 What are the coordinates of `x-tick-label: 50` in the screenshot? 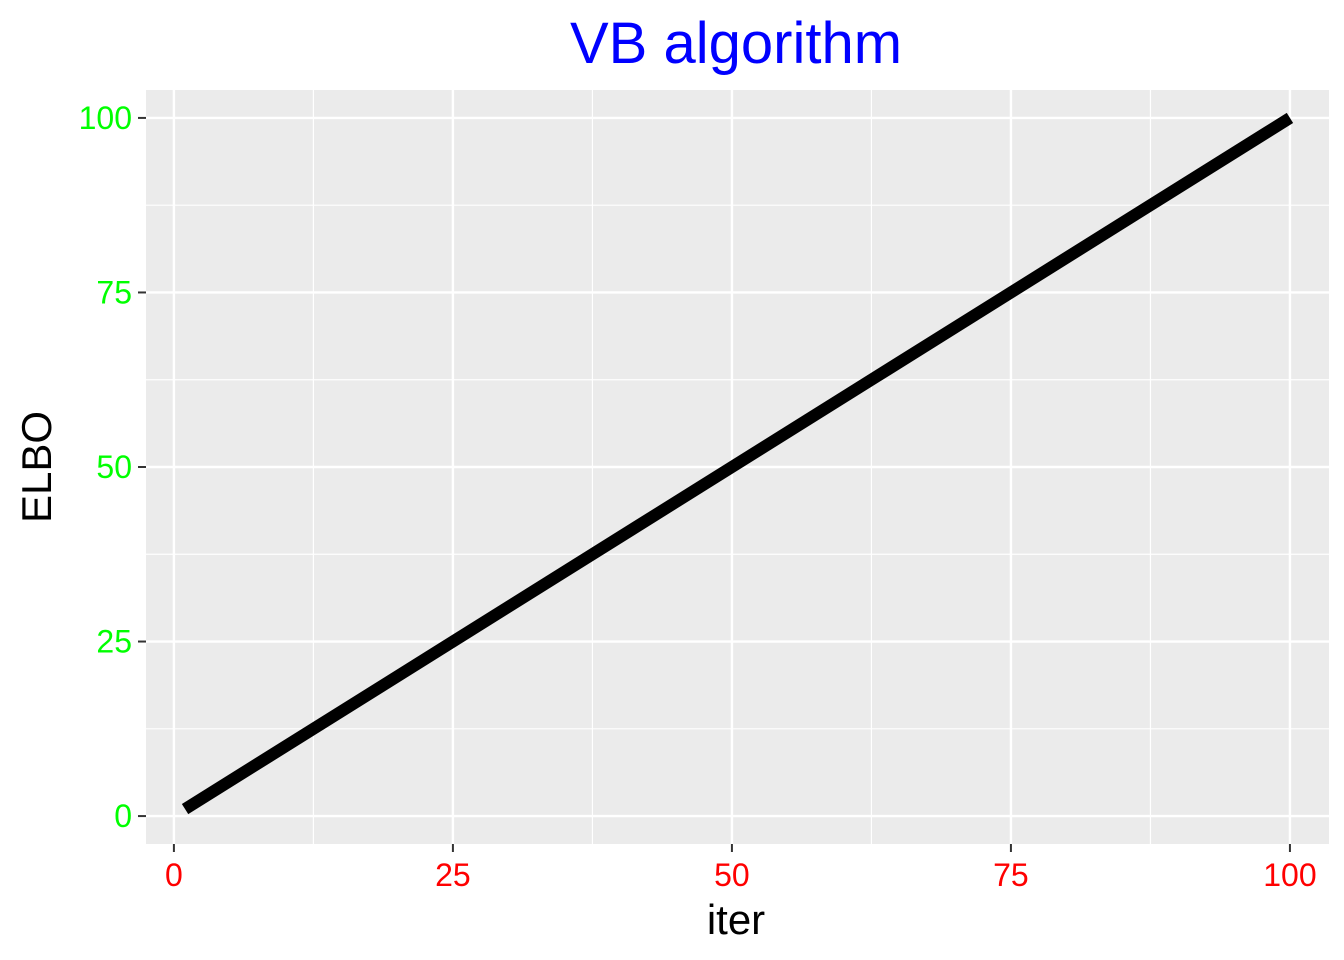 It's located at (732, 875).